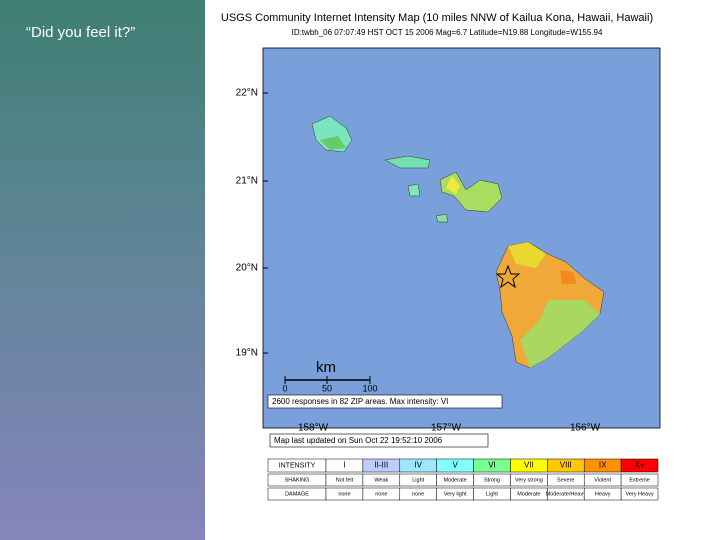 The width and height of the screenshot is (720, 540). Describe the element at coordinates (247, 268) in the screenshot. I see `lat-label: 20°N` at that location.